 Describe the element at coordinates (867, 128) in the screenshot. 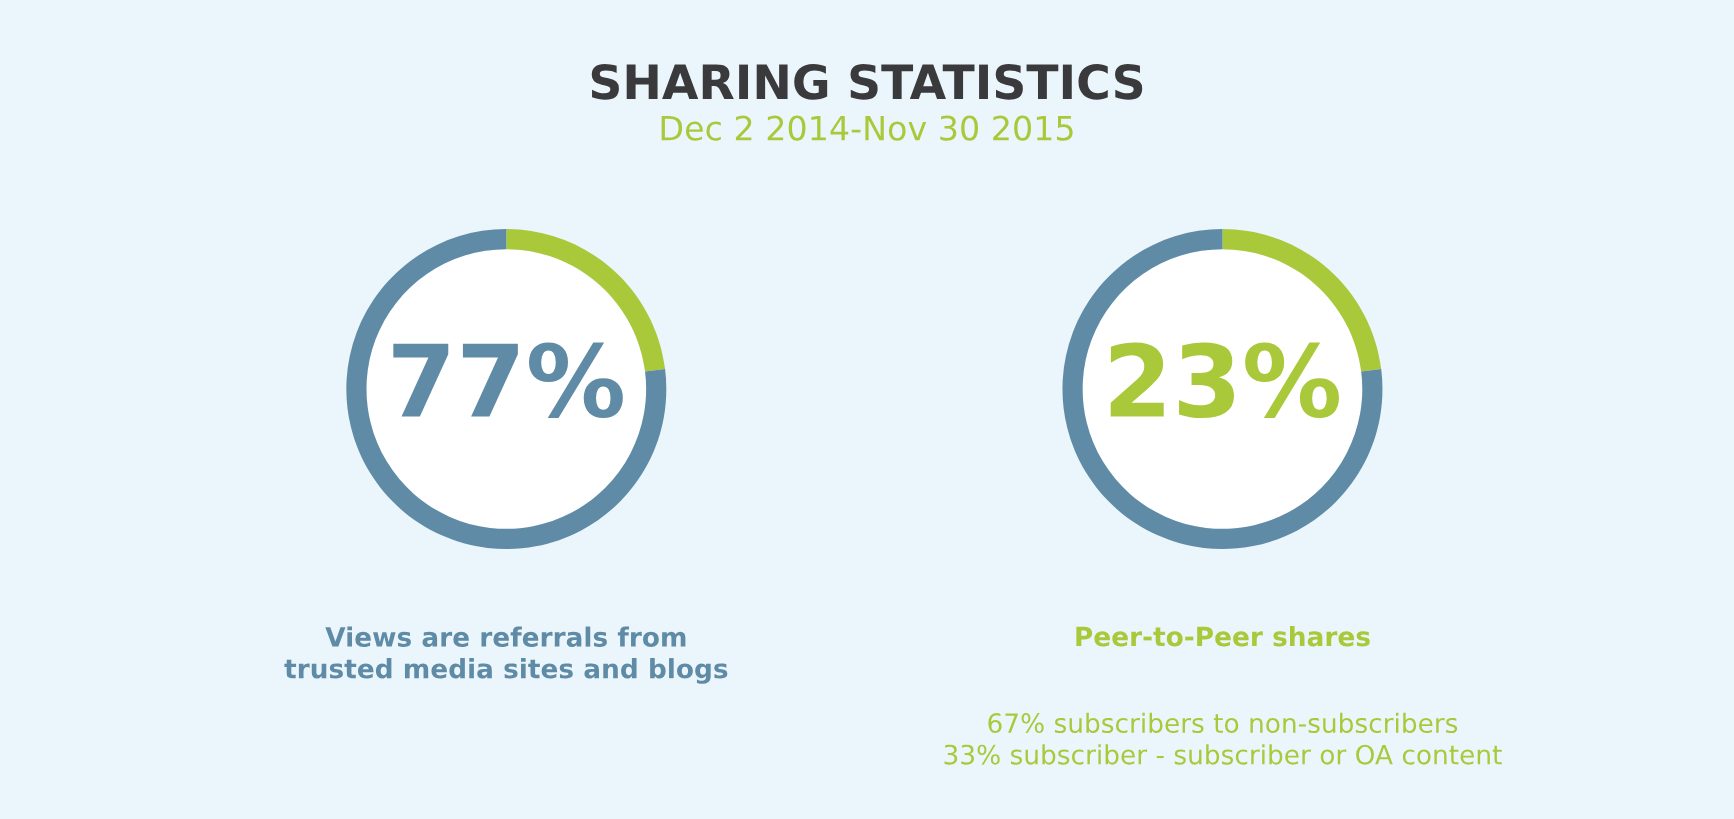

I see `text: Dec 2 2014-Nov 30 2015` at that location.